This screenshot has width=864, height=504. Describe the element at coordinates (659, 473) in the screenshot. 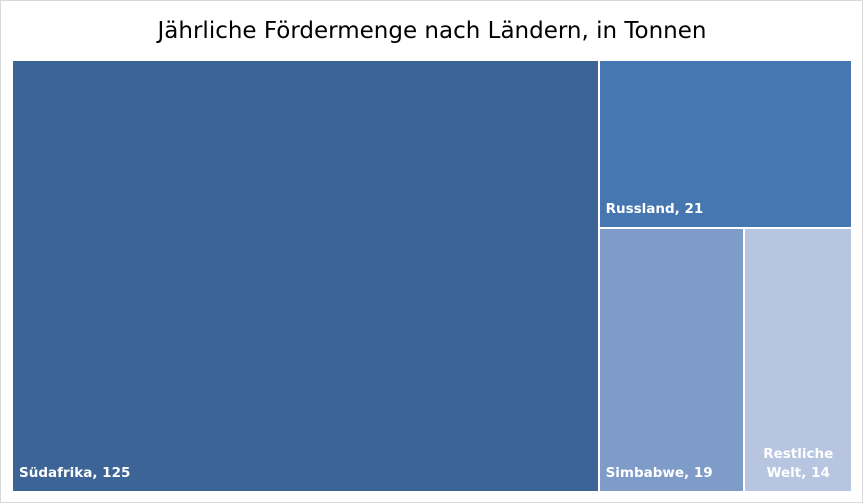

I see `treemap-label: Simbabwe, 19` at that location.